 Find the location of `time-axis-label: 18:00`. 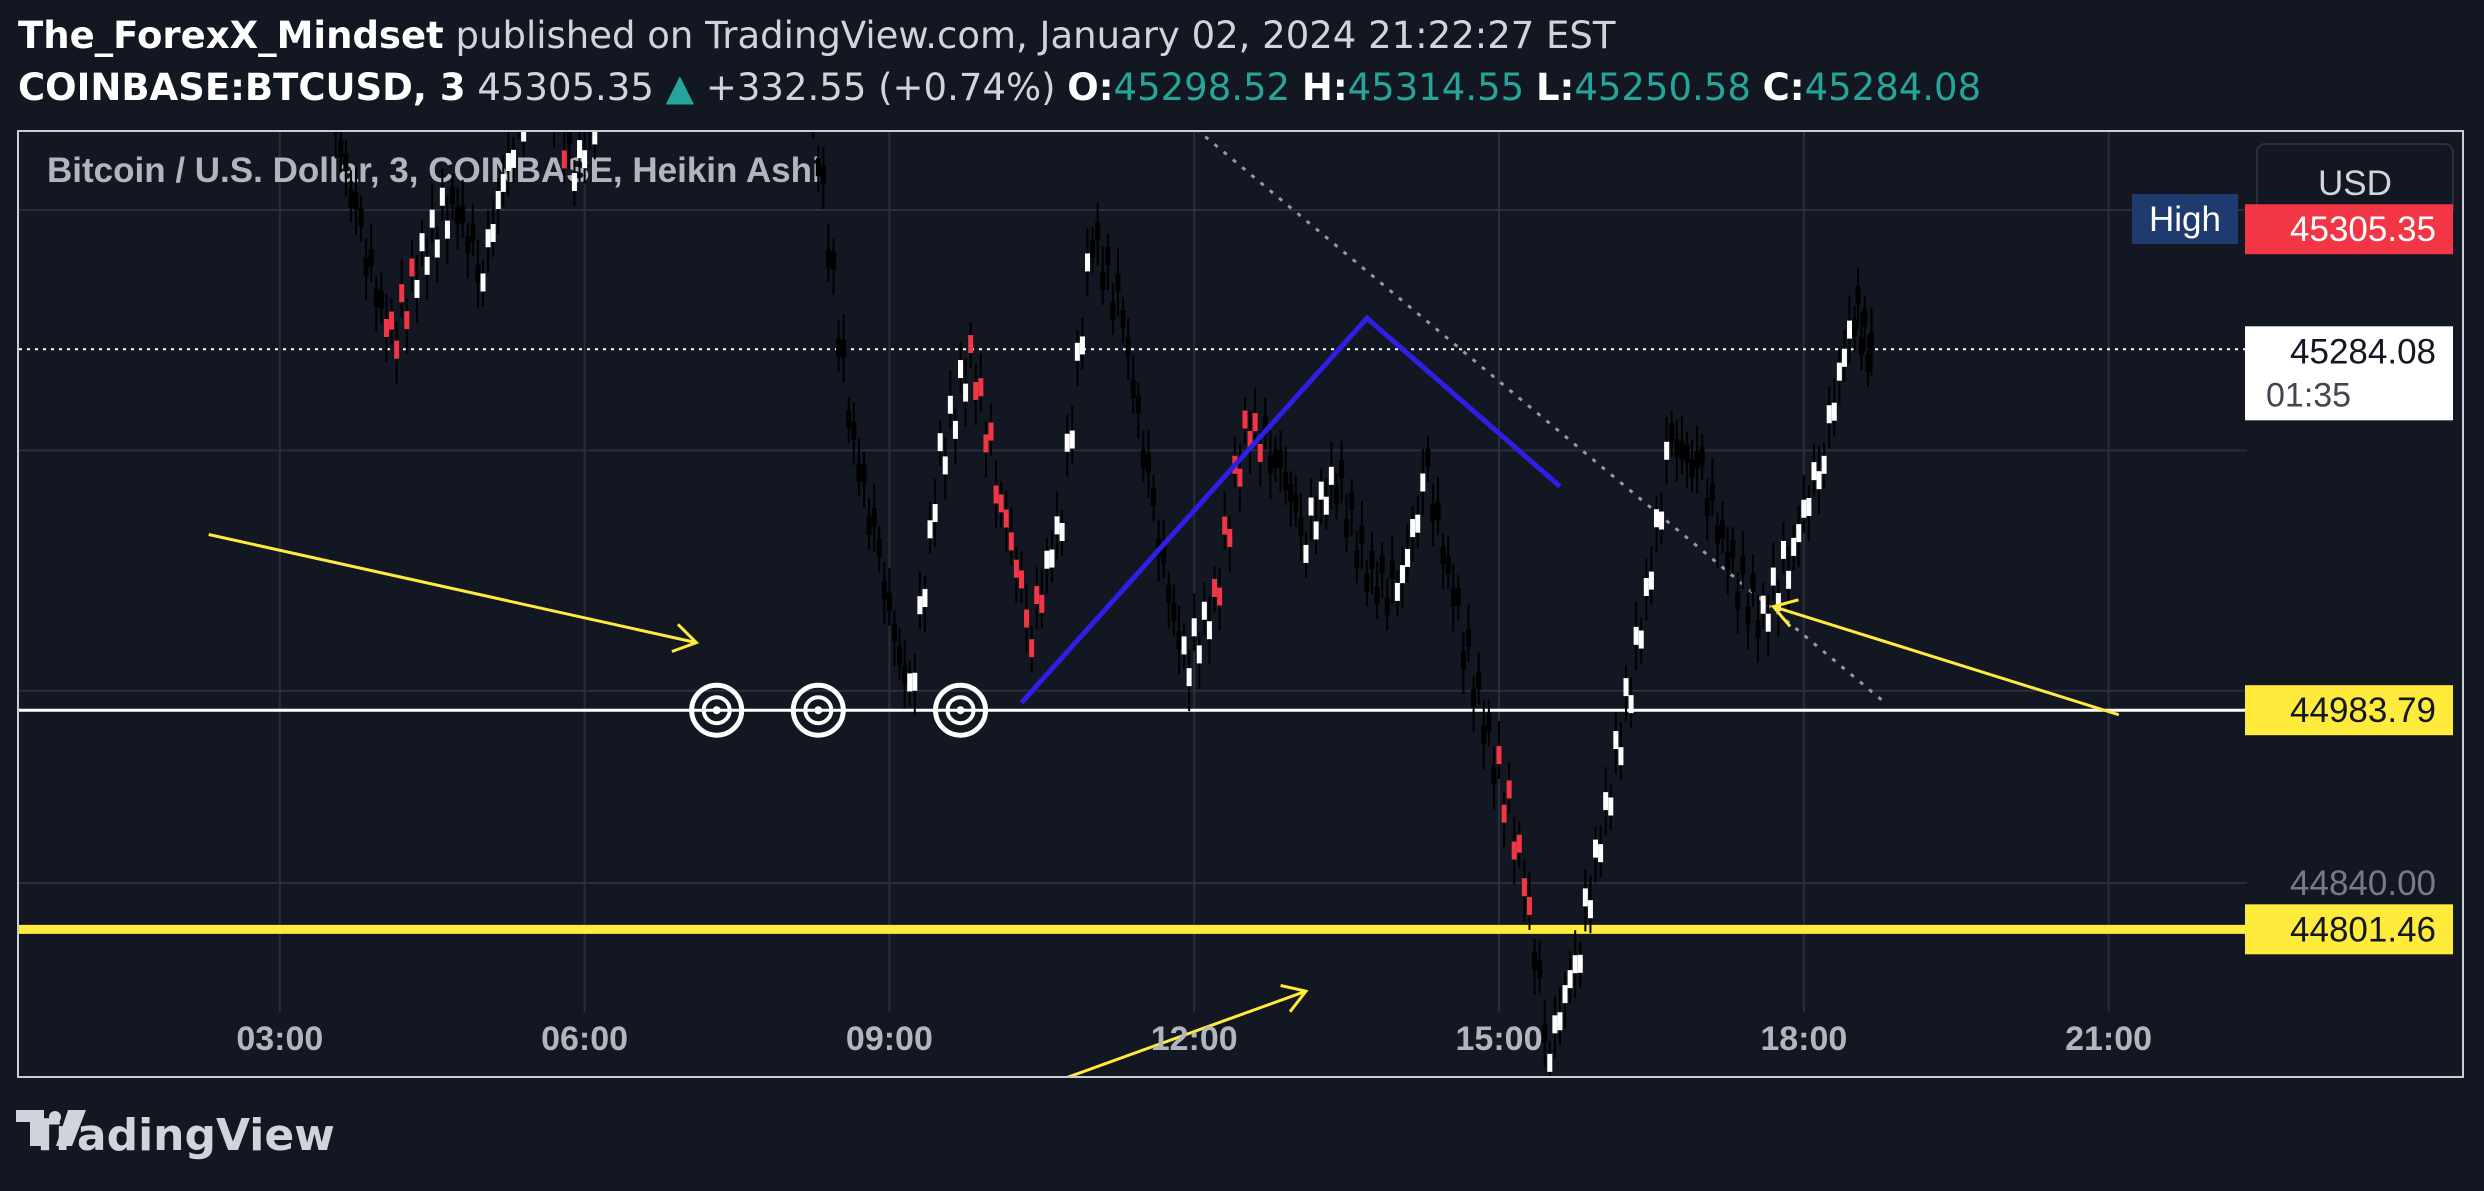

time-axis-label: 18:00 is located at coordinates (1803, 1039).